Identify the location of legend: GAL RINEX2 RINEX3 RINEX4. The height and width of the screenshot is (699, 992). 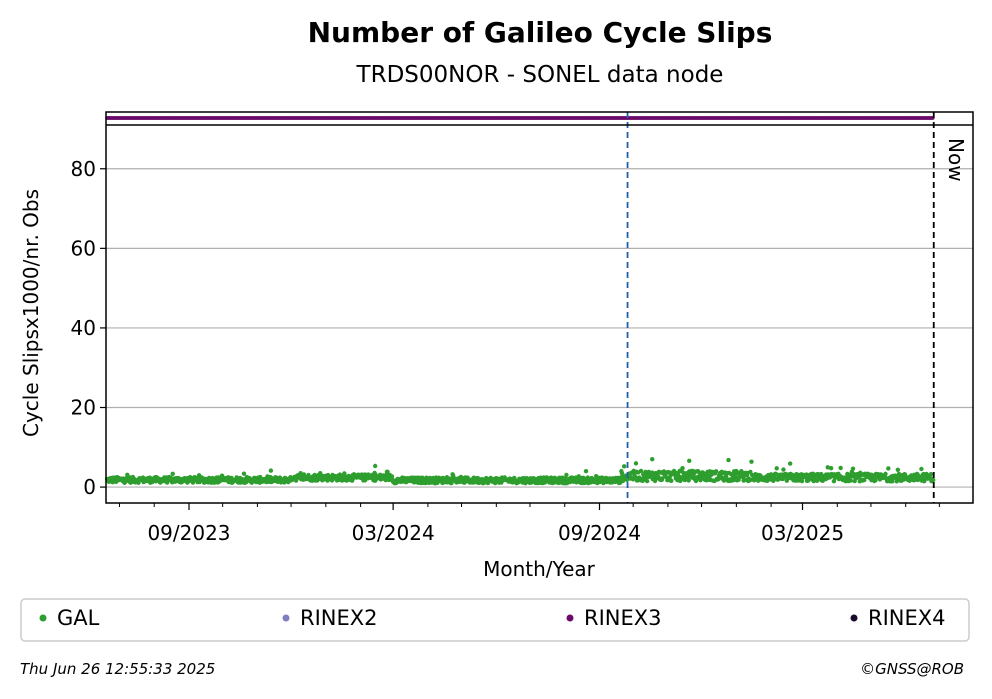
(495, 620).